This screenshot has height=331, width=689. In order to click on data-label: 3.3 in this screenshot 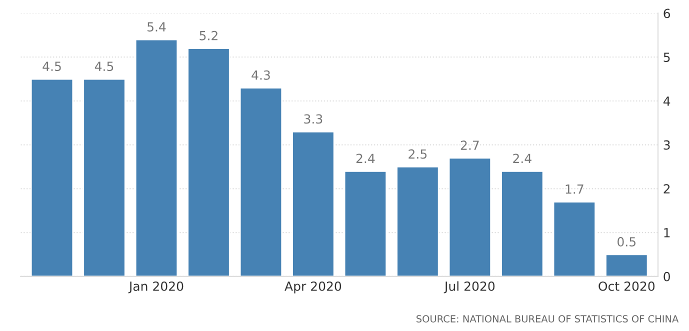, I will do `click(313, 119)`.